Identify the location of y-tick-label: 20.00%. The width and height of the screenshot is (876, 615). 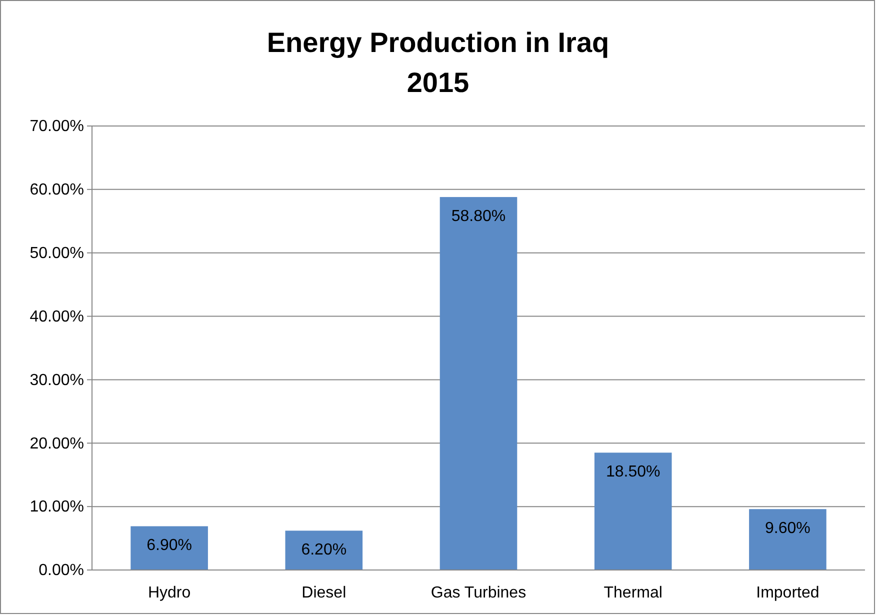
(57, 443).